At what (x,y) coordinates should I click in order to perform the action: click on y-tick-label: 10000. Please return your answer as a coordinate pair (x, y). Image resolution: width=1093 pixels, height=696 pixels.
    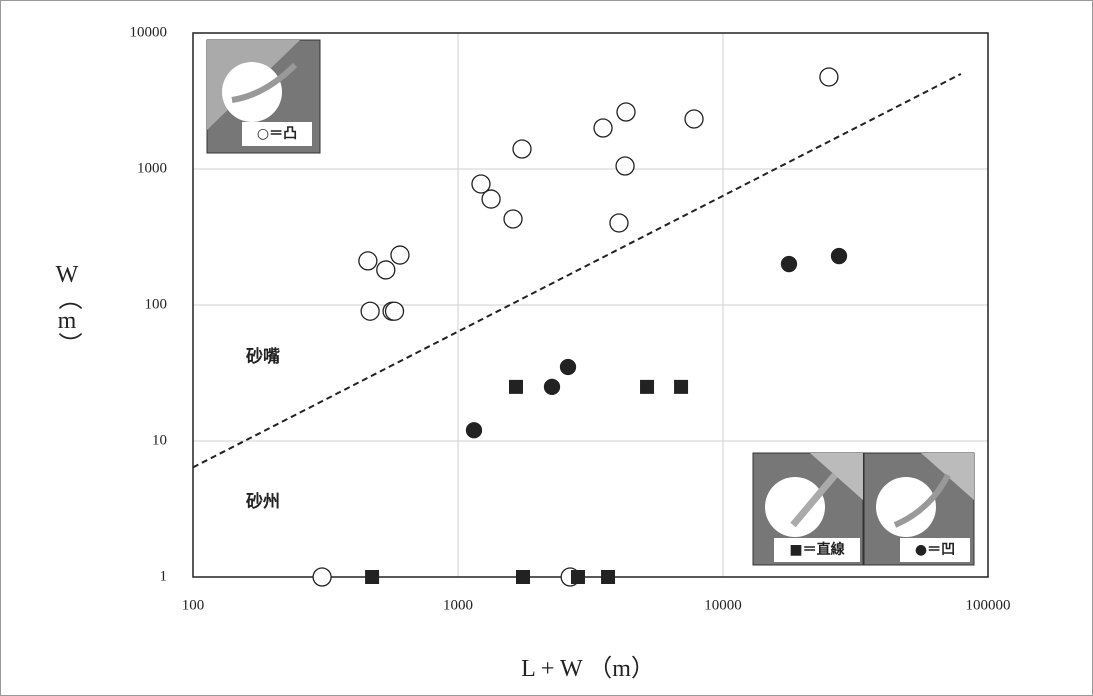
    Looking at the image, I should click on (149, 32).